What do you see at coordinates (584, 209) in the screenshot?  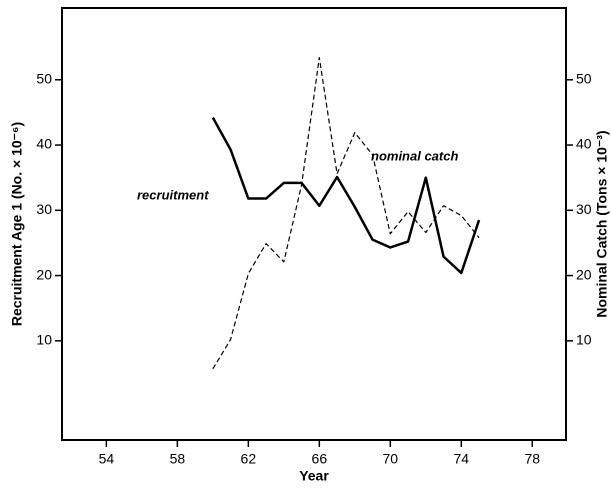 I see `y2-tick-label: 30` at bounding box center [584, 209].